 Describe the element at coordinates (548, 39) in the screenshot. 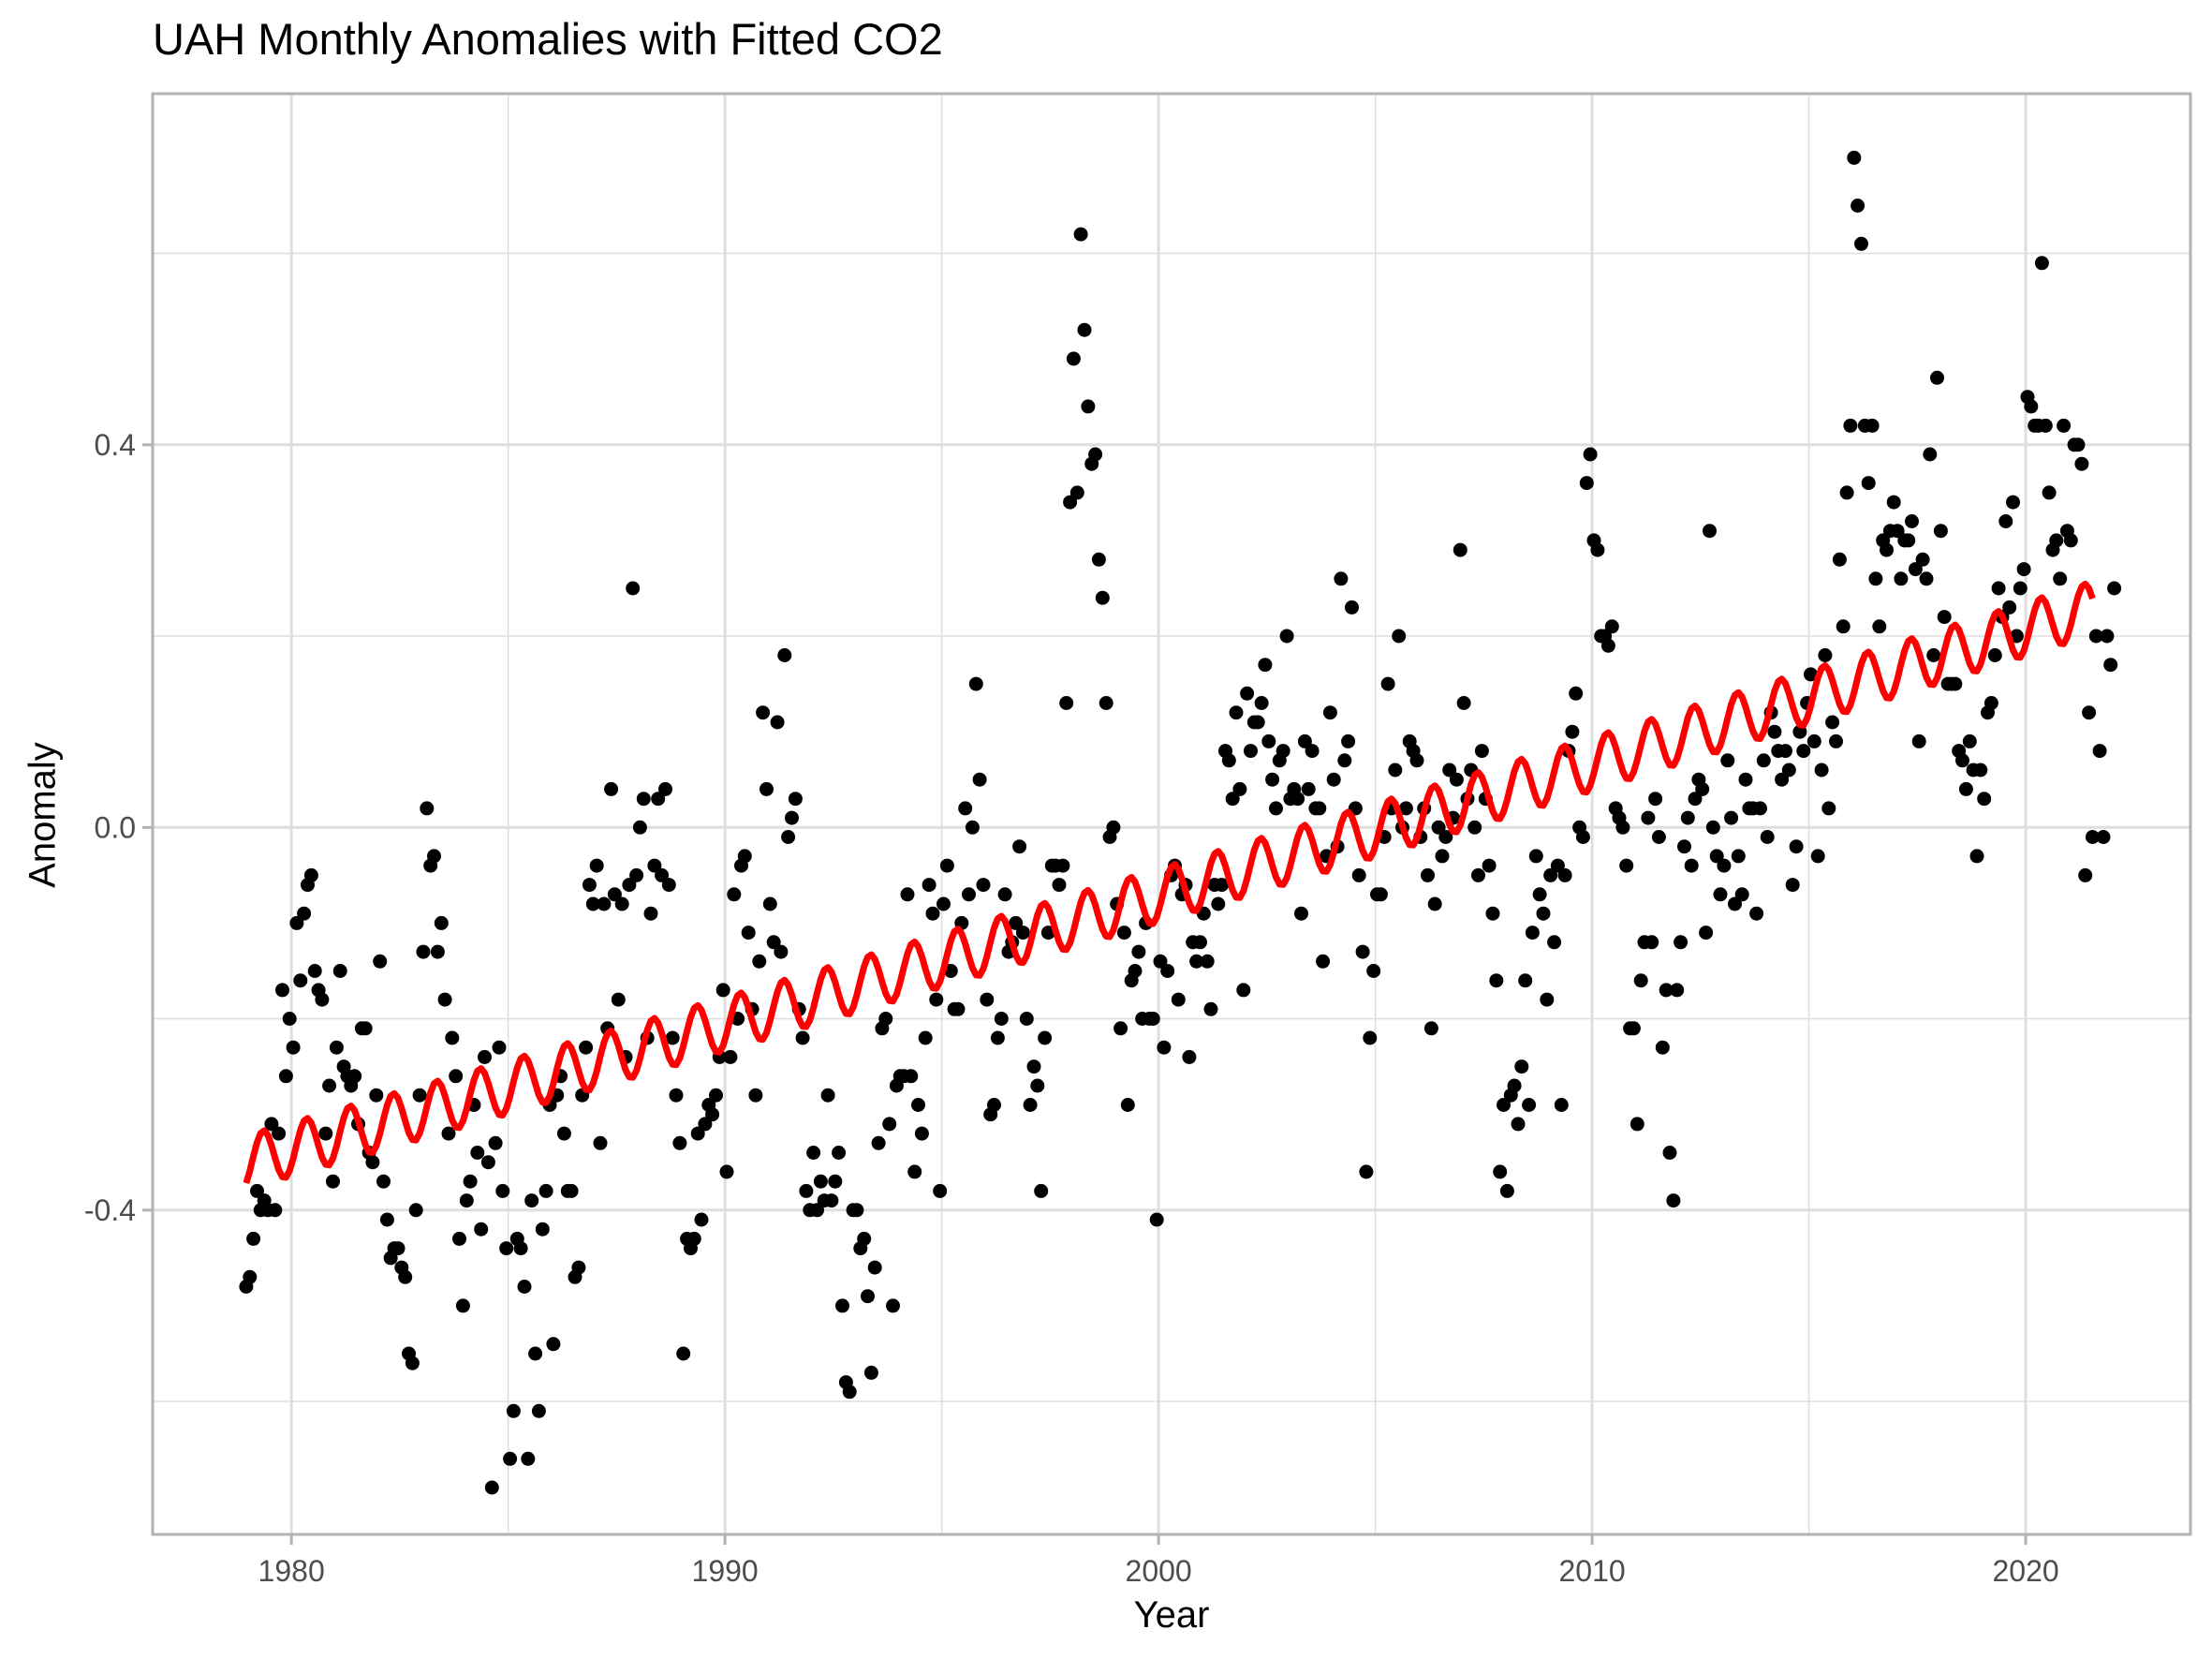

I see `chart-title: UAH Monthly Anomalies with Fitted CO2` at that location.